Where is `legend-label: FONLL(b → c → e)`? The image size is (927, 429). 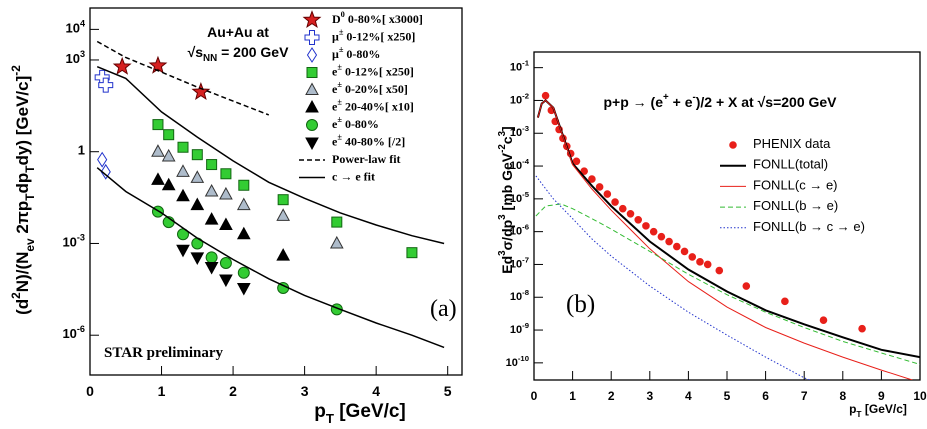 legend-label: FONLL(b → c → e) is located at coordinates (809, 226).